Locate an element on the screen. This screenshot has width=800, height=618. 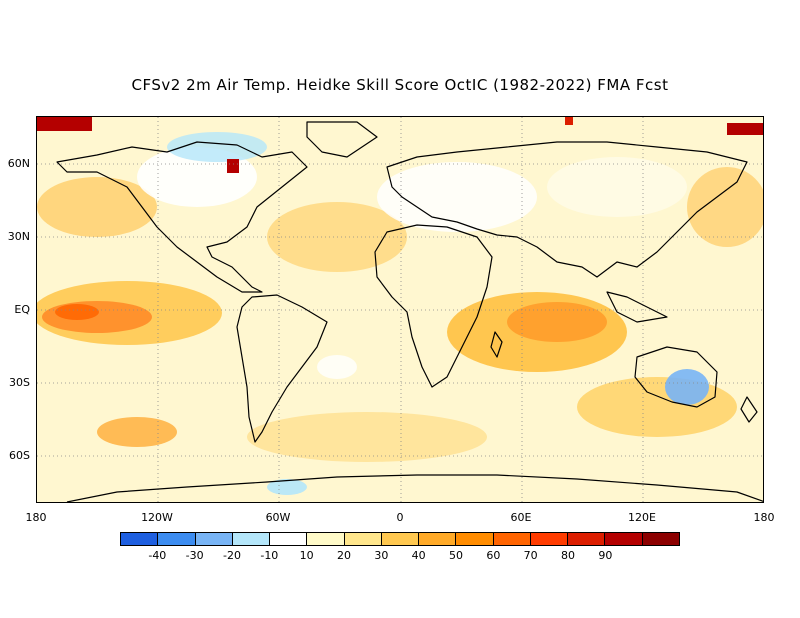
legend-tick-label: 30 is located at coordinates (381, 555).